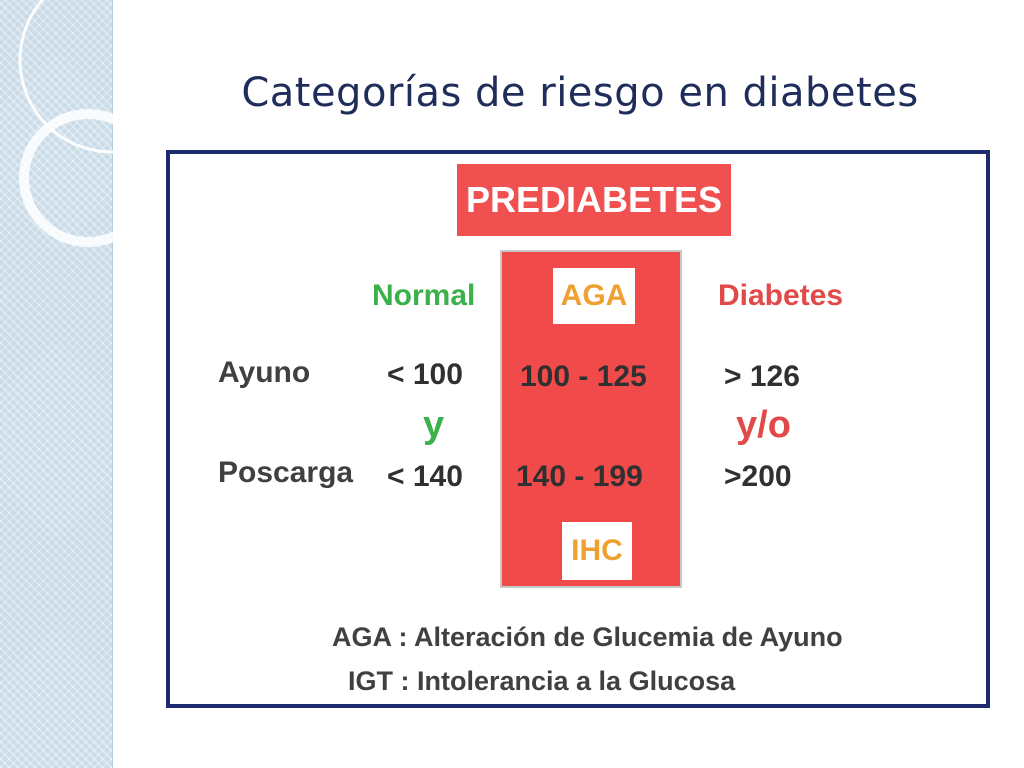 The image size is (1024, 768). I want to click on normal-column-label: Normal, so click(424, 295).